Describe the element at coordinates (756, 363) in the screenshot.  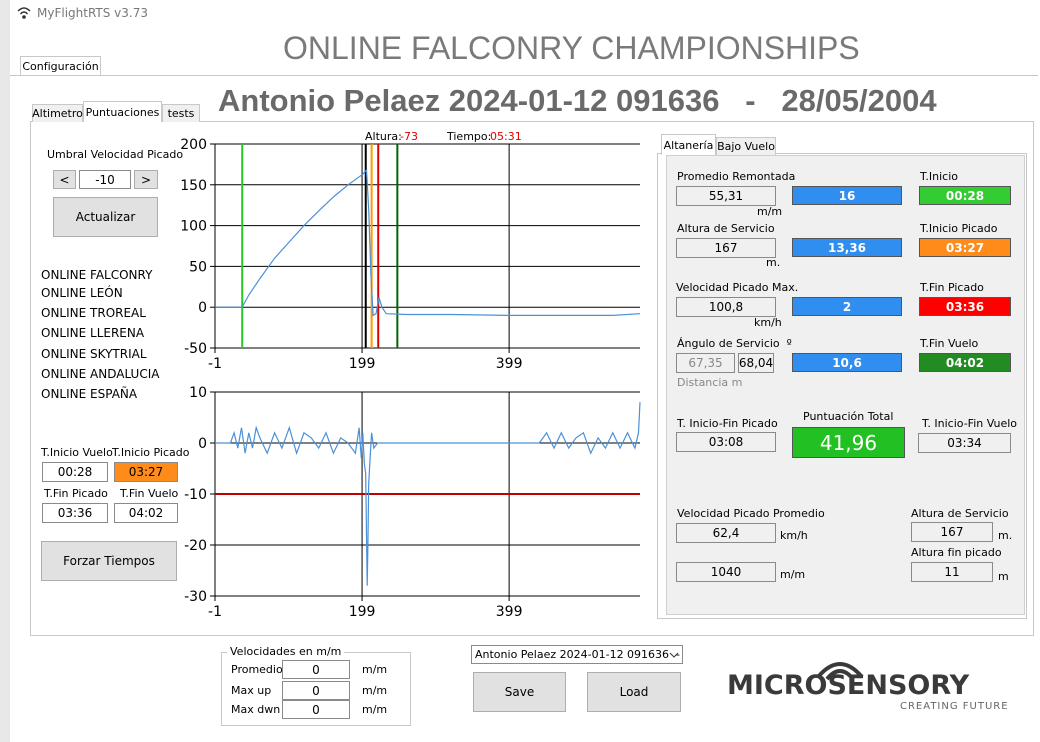
I see `value-field: 68,04` at that location.